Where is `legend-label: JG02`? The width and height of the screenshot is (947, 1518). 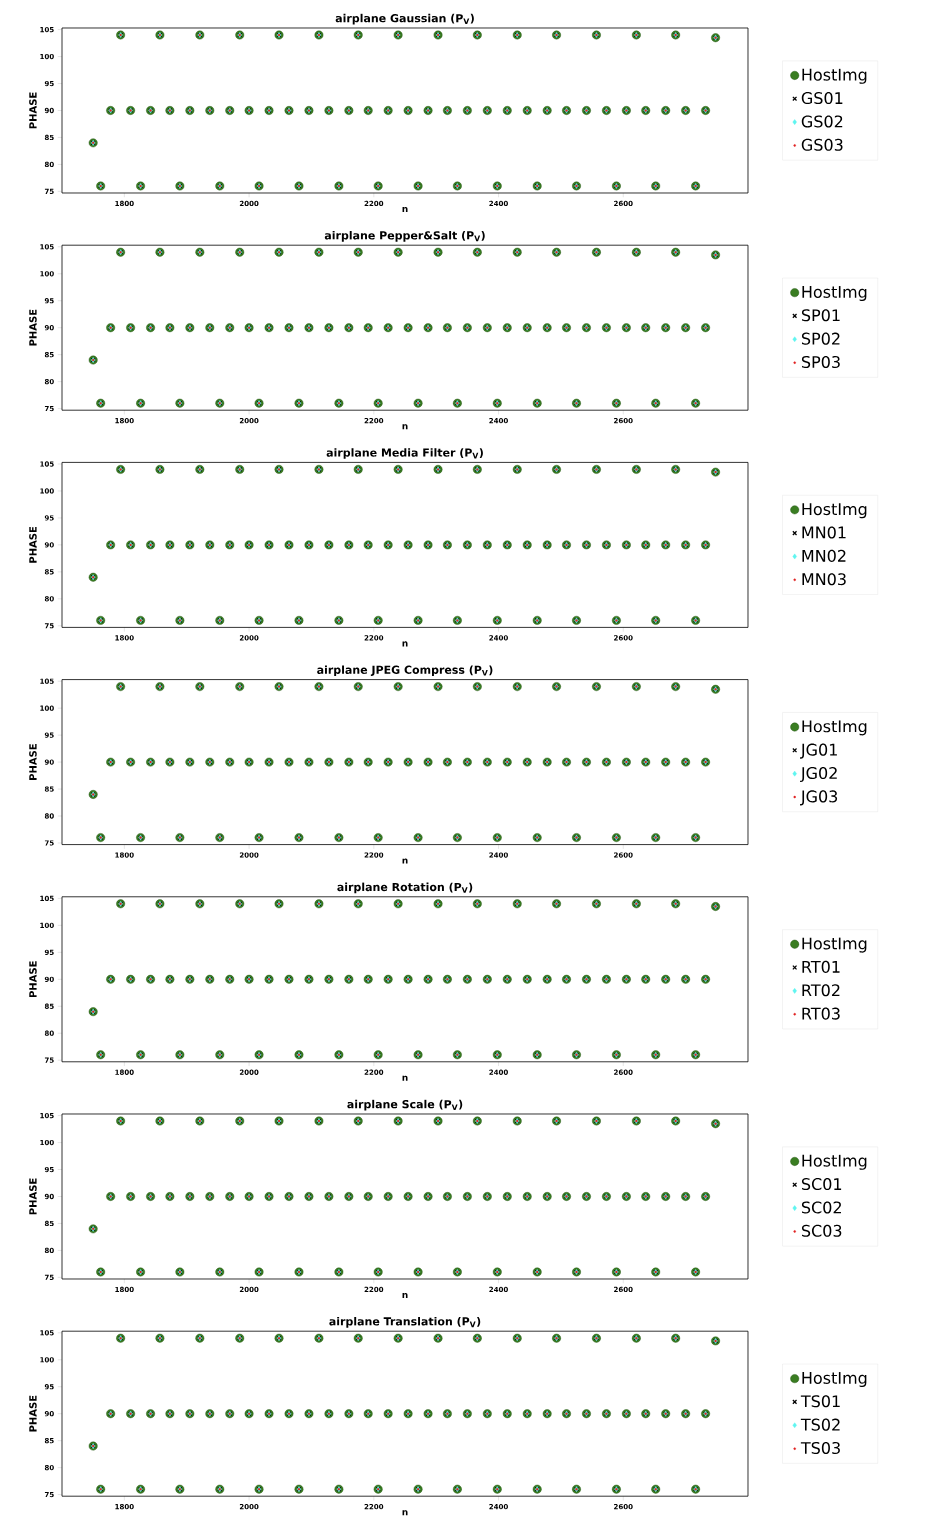 legend-label: JG02 is located at coordinates (818, 774).